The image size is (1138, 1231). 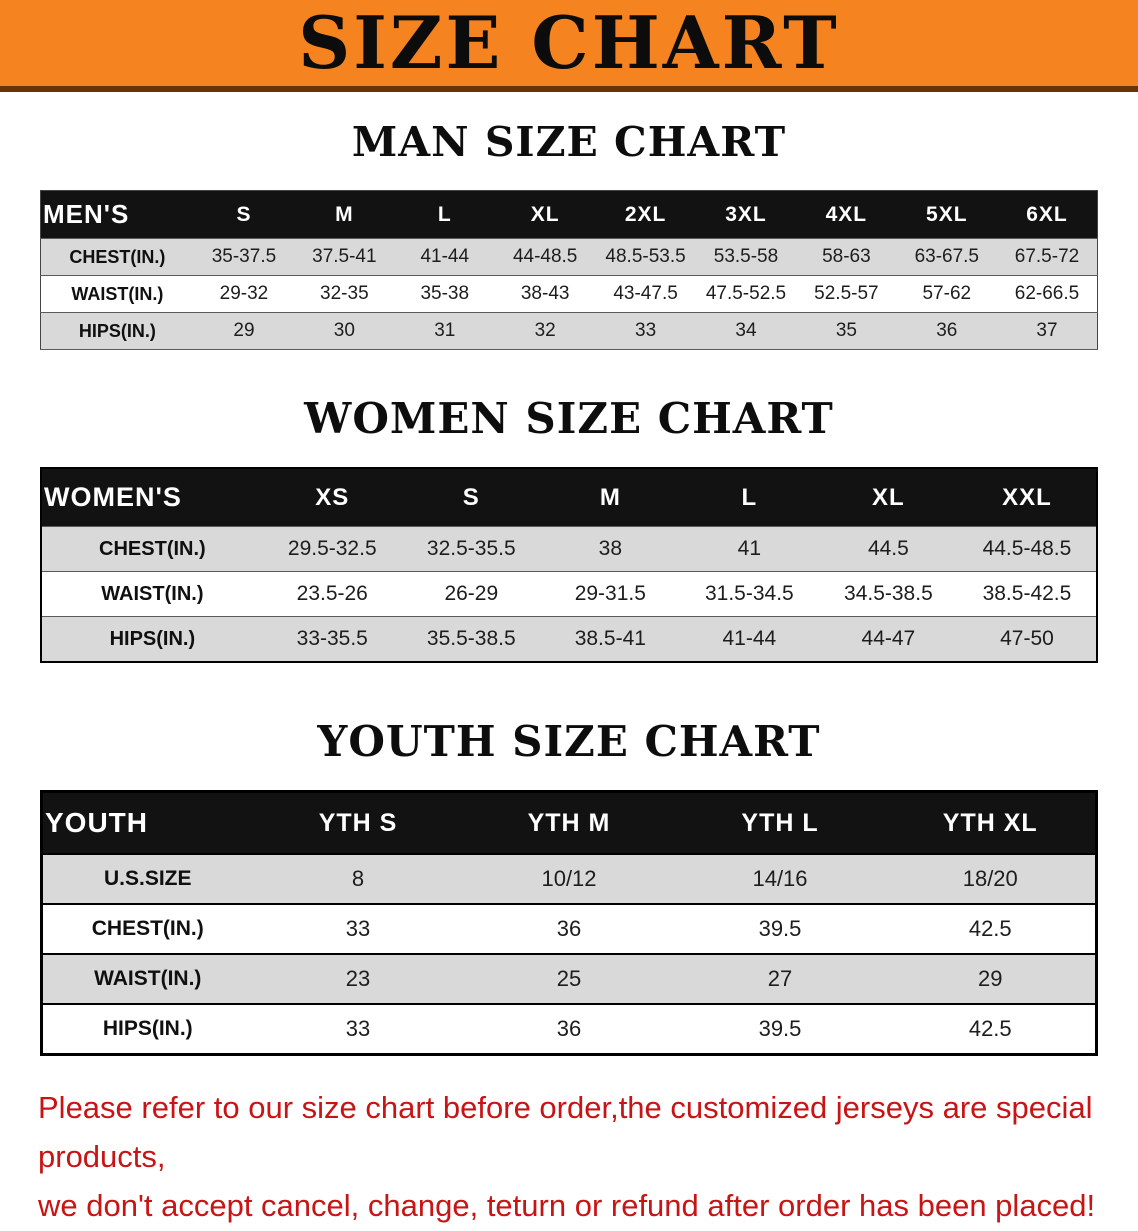 I want to click on table-row: U.S.SIZE 8 10/12 14/16 18/20, so click(x=569, y=879).